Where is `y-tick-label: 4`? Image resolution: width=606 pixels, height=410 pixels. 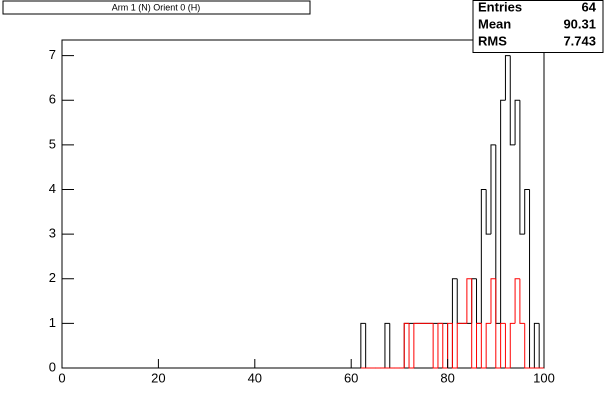 y-tick-label: 4 is located at coordinates (52, 188).